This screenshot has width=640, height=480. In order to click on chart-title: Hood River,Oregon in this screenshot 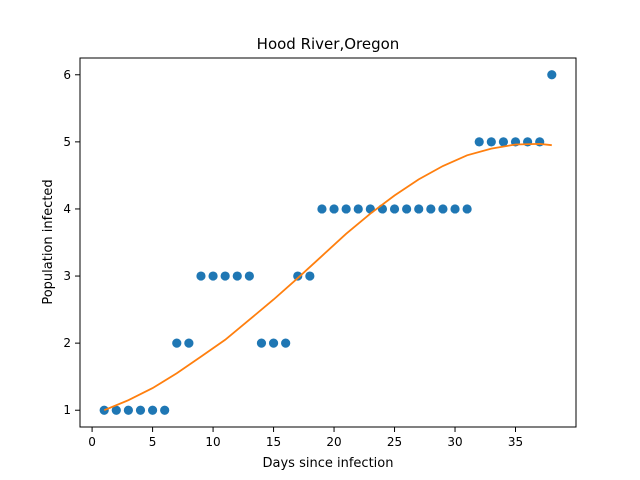, I will do `click(328, 44)`.